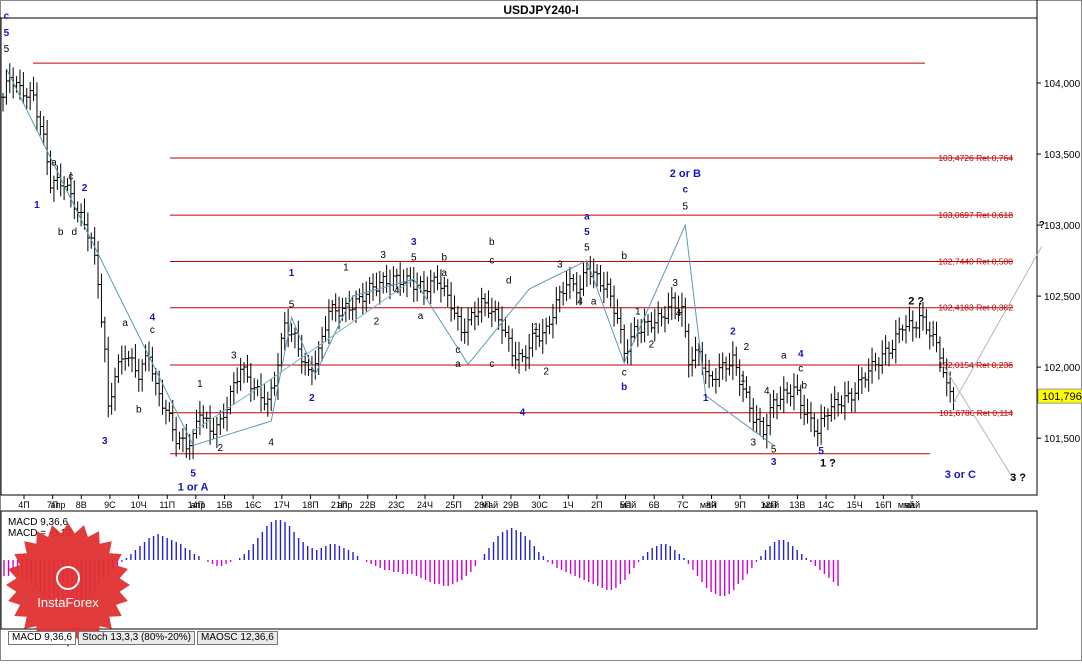  Describe the element at coordinates (68, 585) in the screenshot. I see `instaforex-logo: InstaForex` at that location.